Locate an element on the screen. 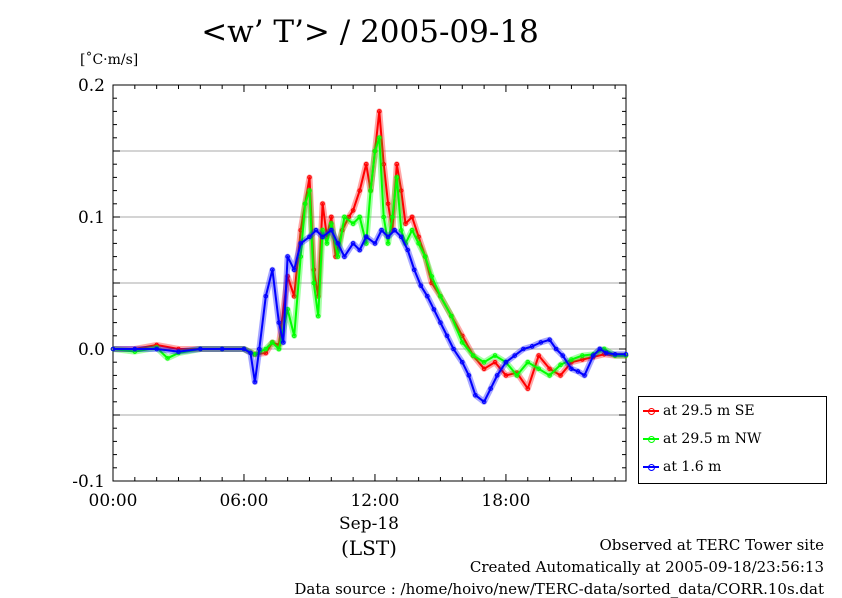  legend-label-nw: at 29.5 m NW is located at coordinates (712, 439).